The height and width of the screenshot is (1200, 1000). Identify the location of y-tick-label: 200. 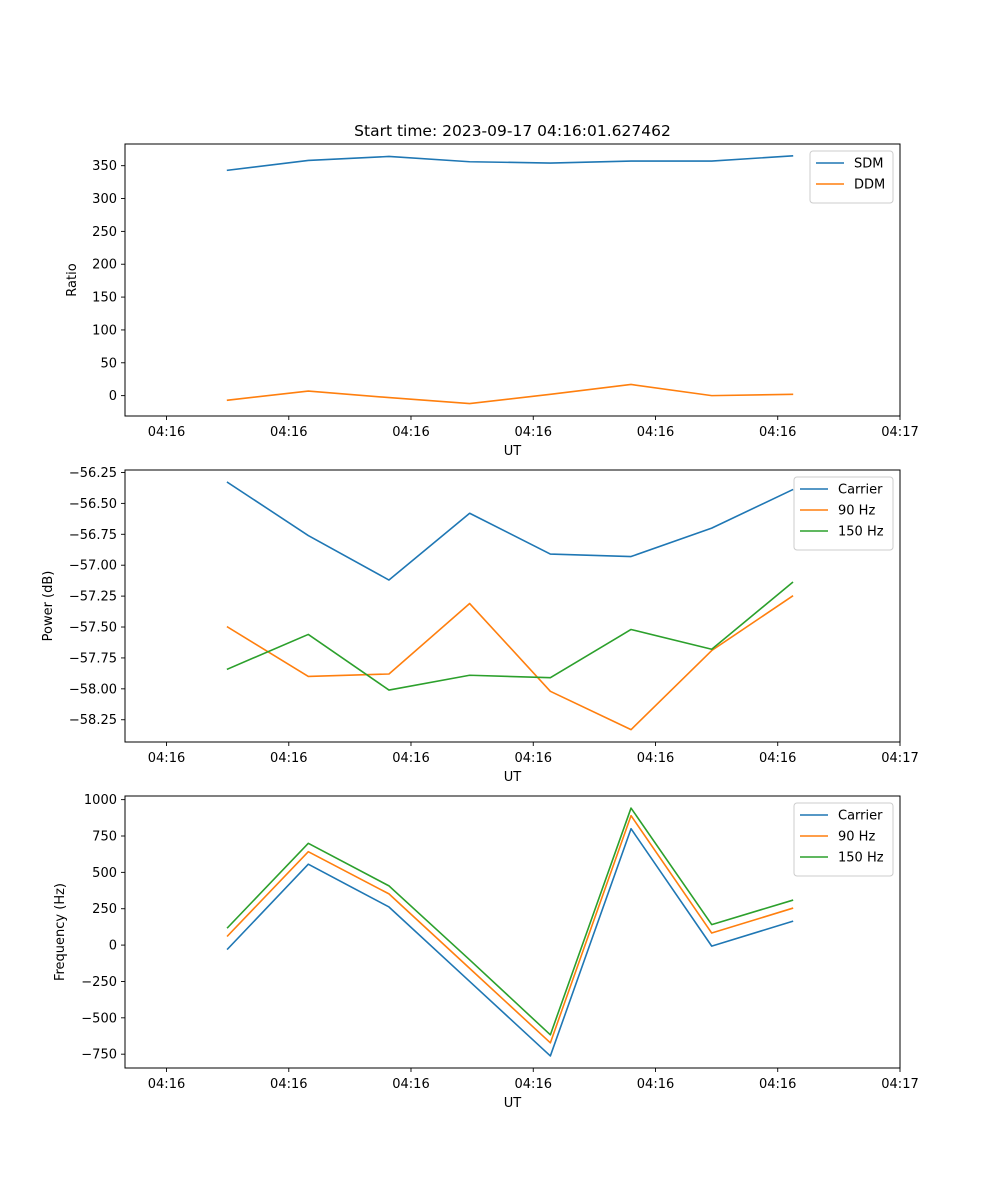
(104, 265).